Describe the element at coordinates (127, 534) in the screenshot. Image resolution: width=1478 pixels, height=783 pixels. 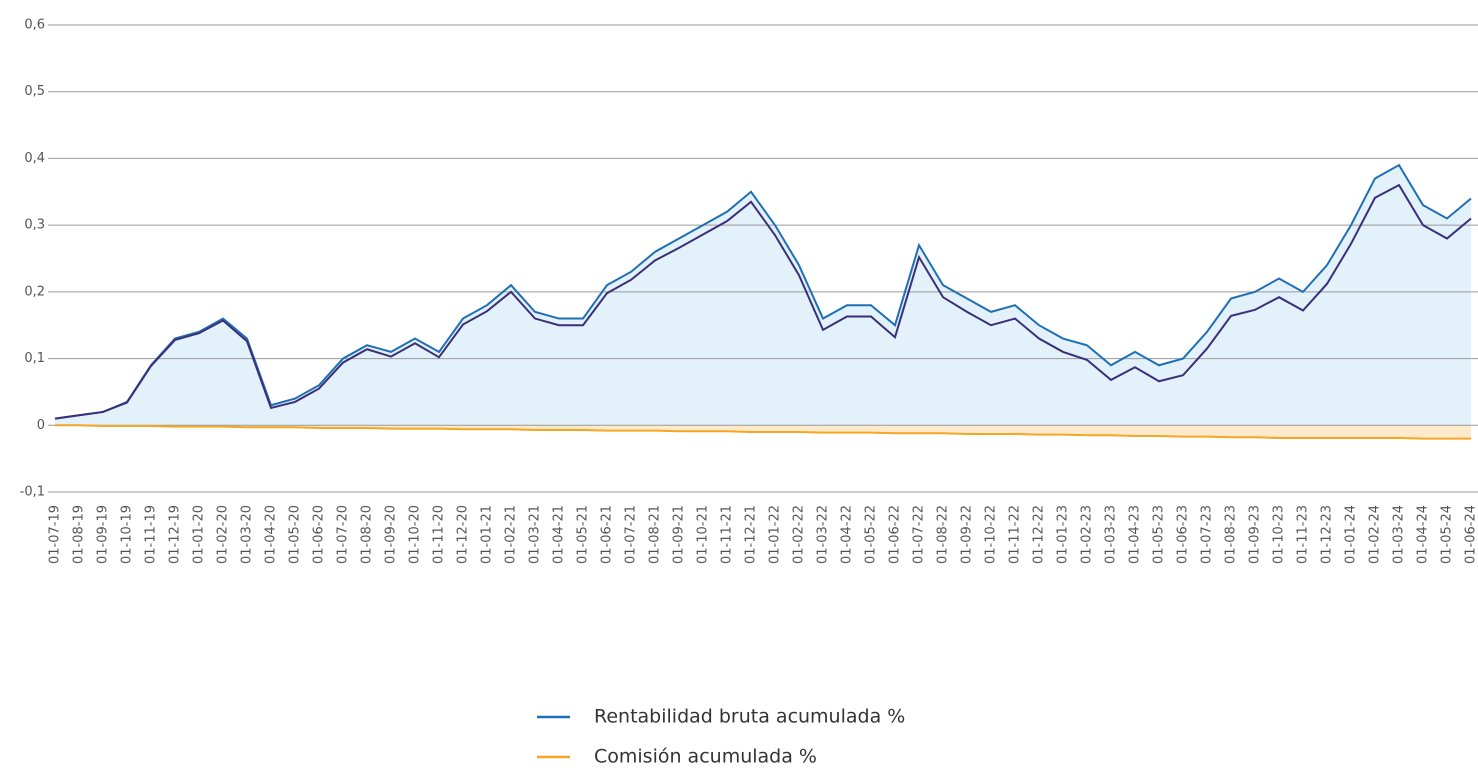
I see `x-tick-label: 01-10-19` at that location.